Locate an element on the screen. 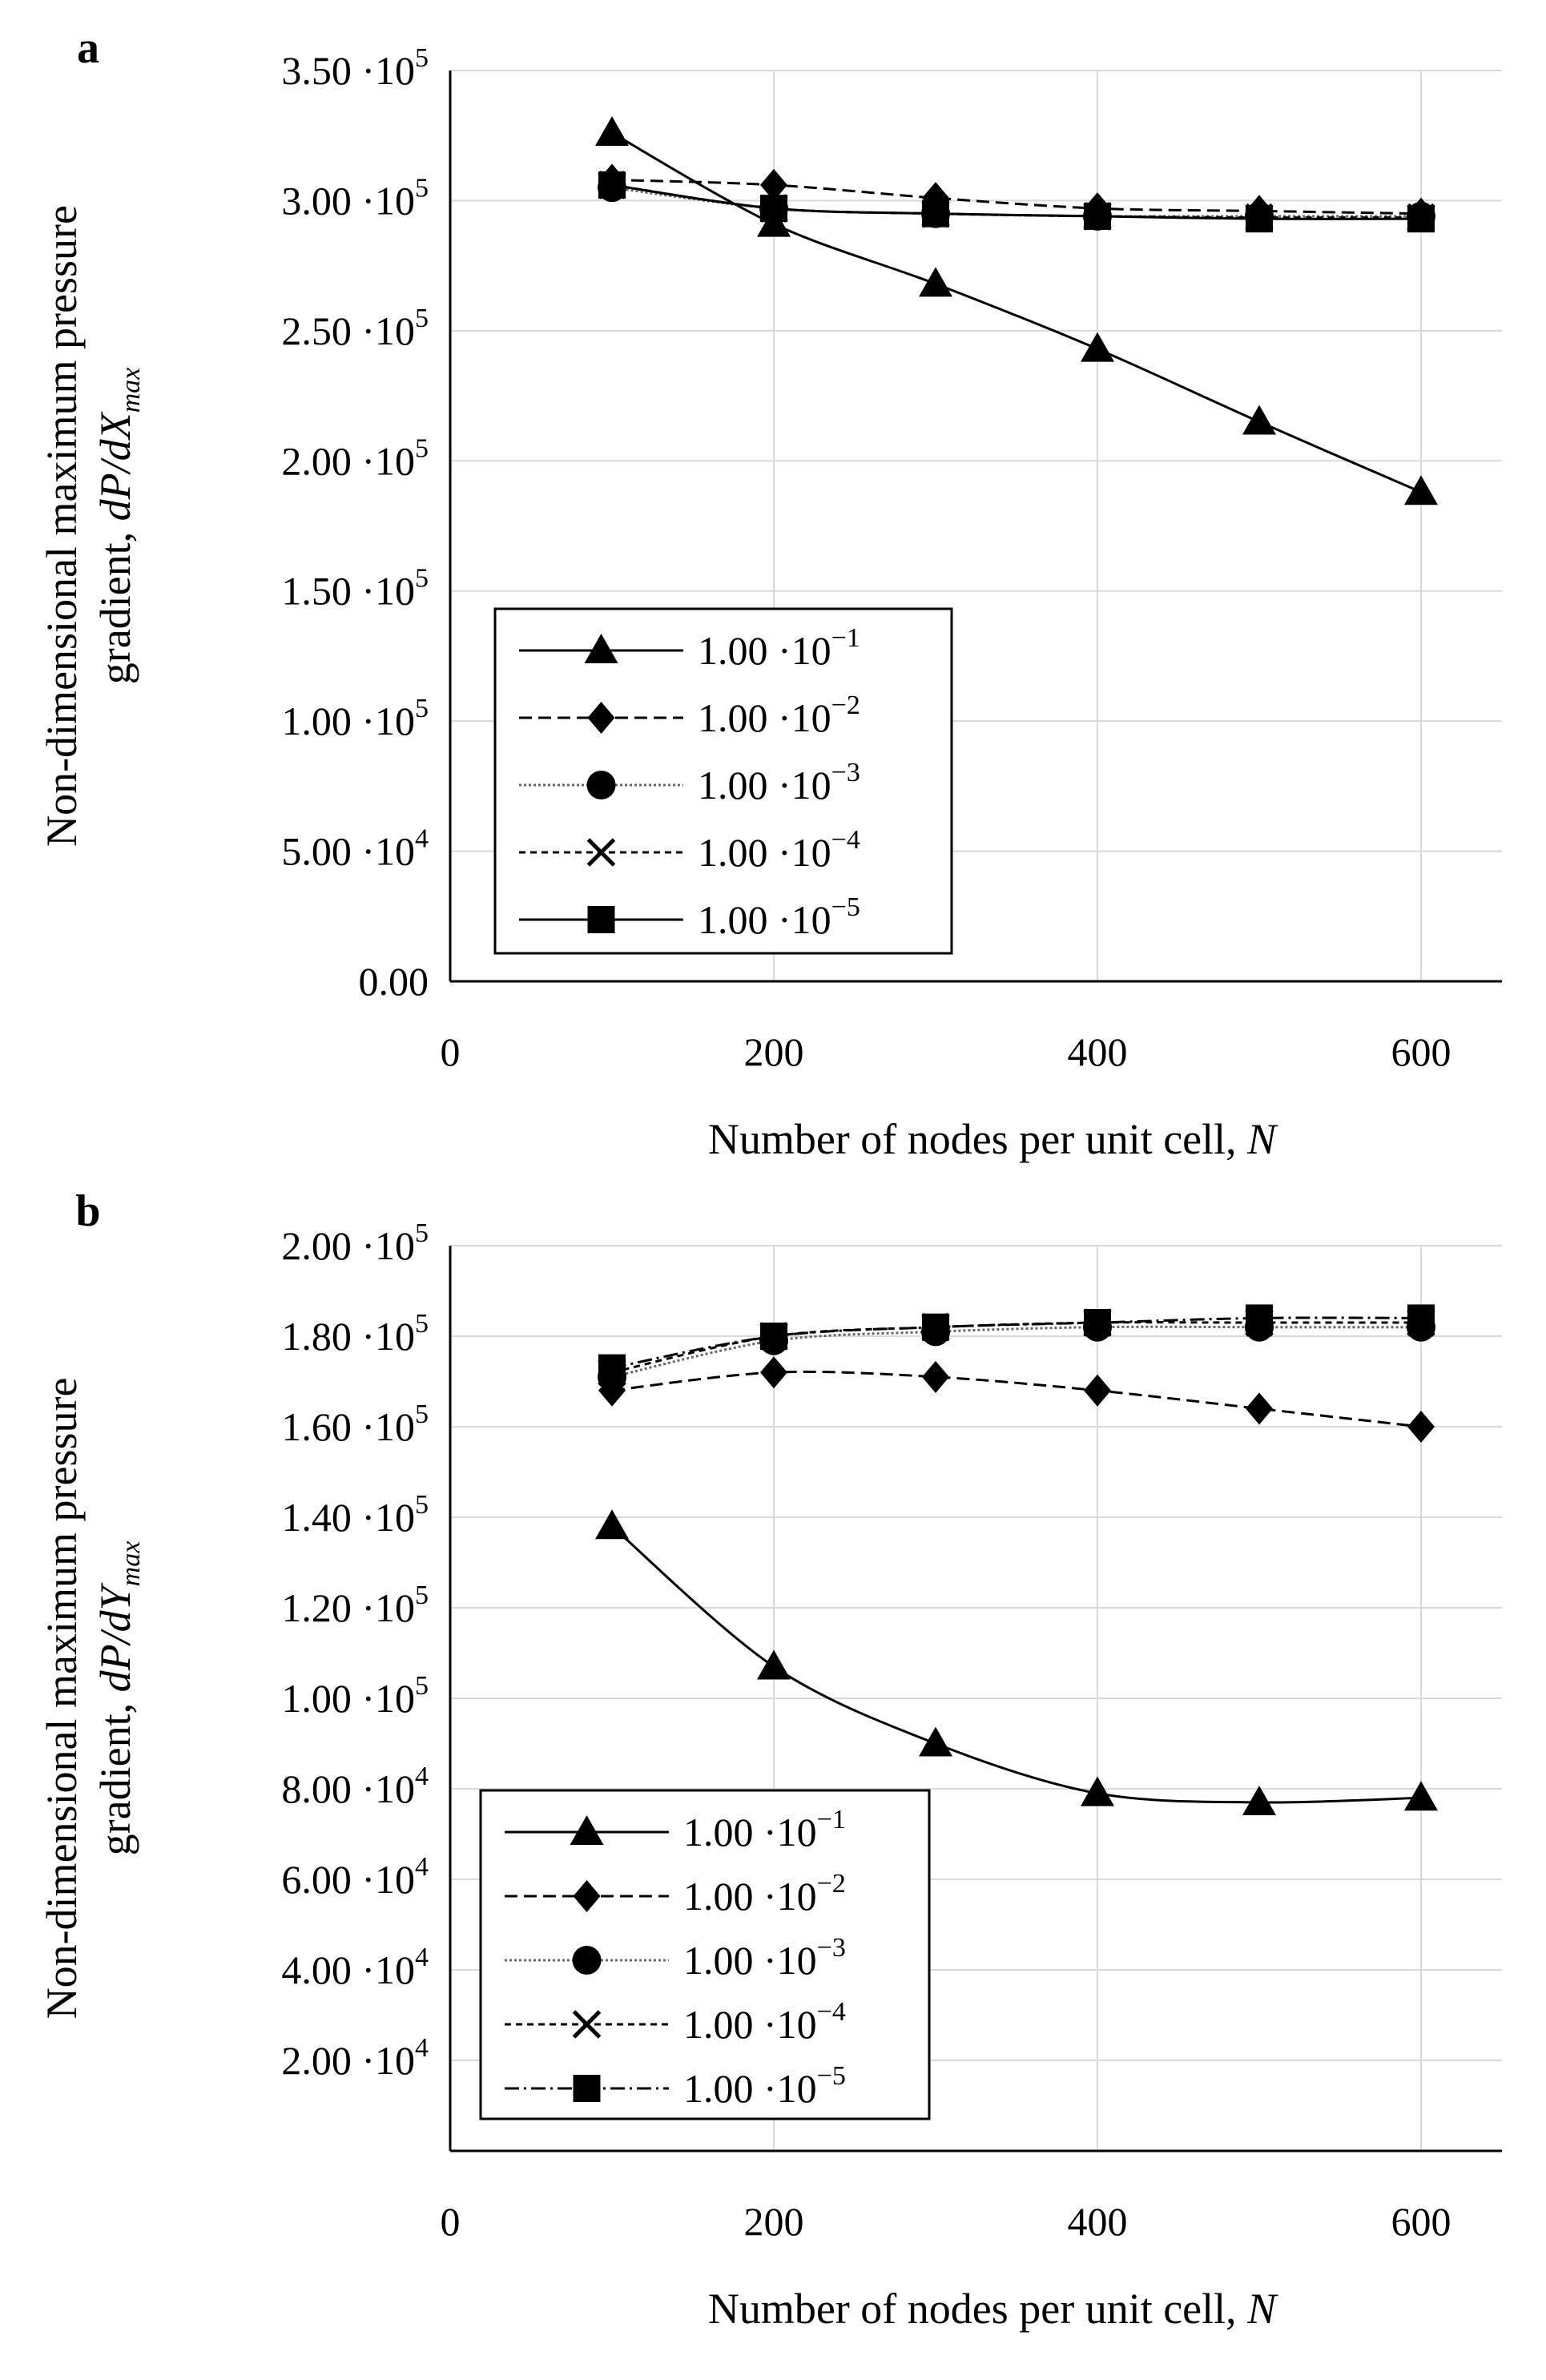 The image size is (1546, 2380). y-tick-label: 3.00 ·10⁵ is located at coordinates (355, 198).